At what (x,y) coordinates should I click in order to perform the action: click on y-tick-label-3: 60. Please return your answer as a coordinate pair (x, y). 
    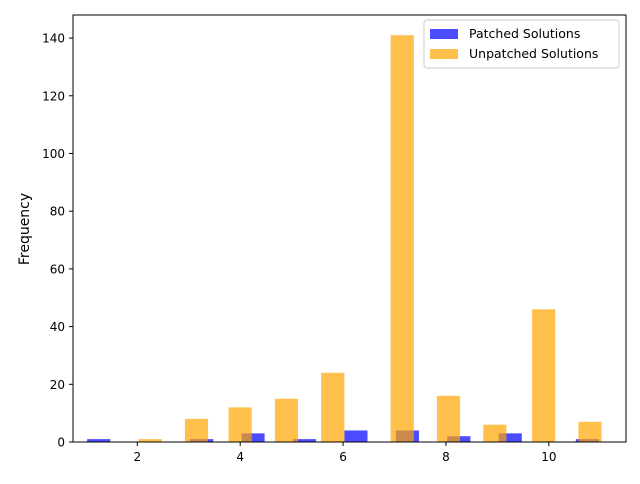
    Looking at the image, I should click on (57, 269).